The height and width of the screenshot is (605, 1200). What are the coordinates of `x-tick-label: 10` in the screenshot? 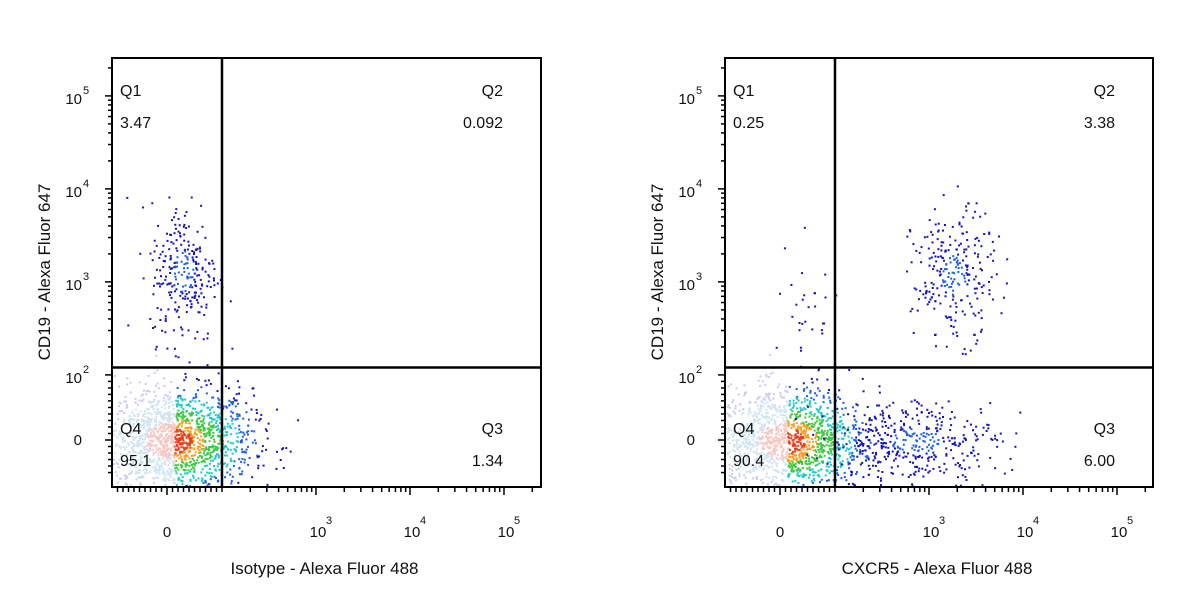 It's located at (506, 532).